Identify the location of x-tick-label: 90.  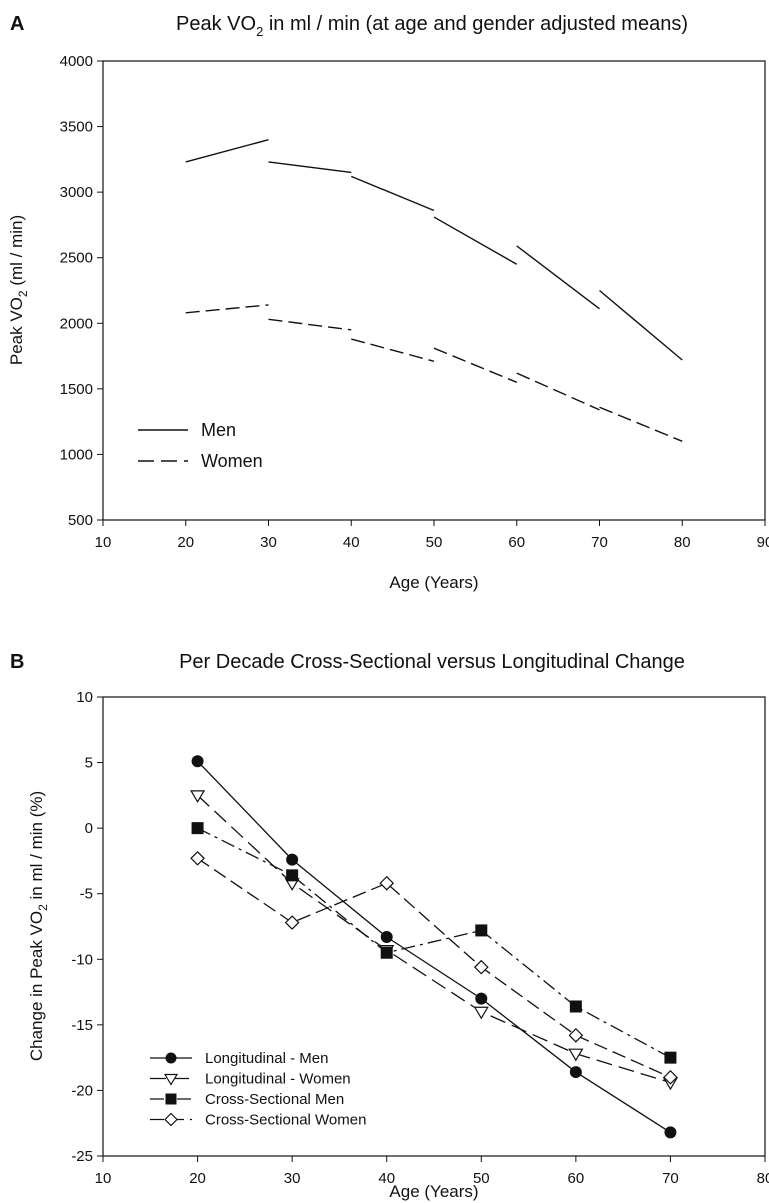
(763, 542).